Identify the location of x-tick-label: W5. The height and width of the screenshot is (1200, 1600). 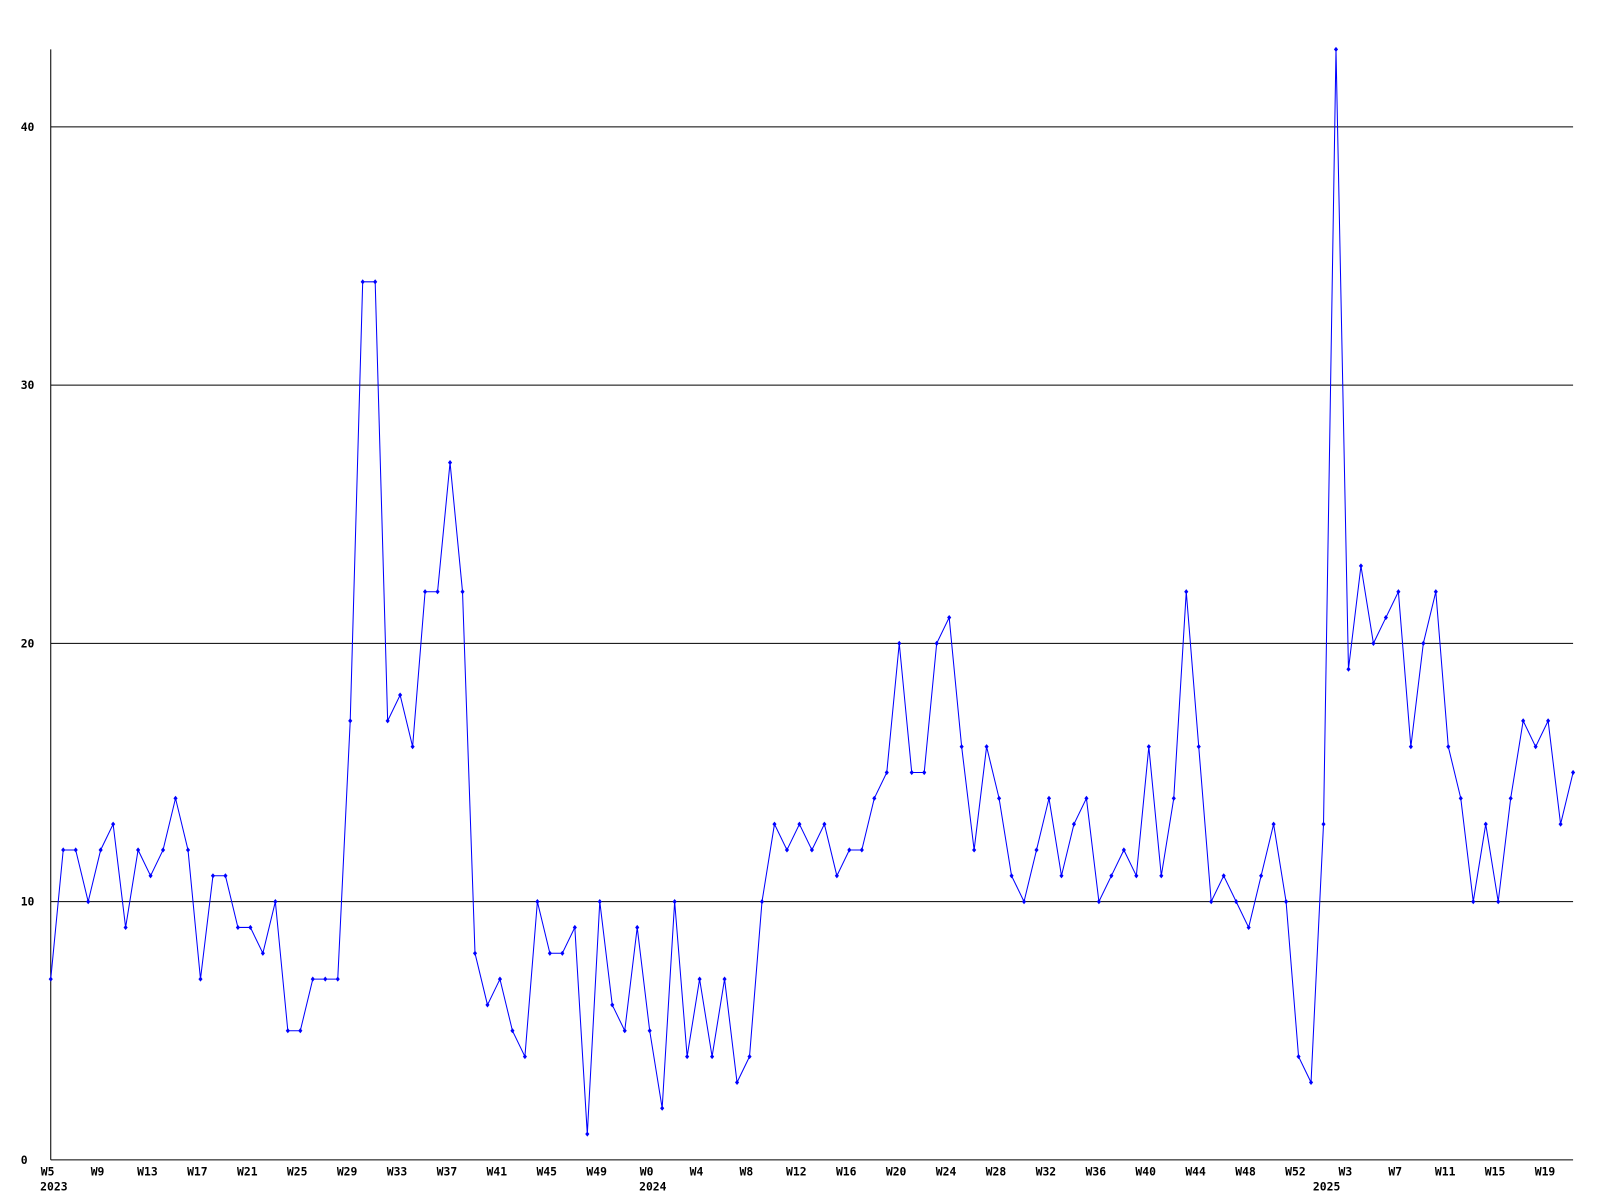
(48, 1171).